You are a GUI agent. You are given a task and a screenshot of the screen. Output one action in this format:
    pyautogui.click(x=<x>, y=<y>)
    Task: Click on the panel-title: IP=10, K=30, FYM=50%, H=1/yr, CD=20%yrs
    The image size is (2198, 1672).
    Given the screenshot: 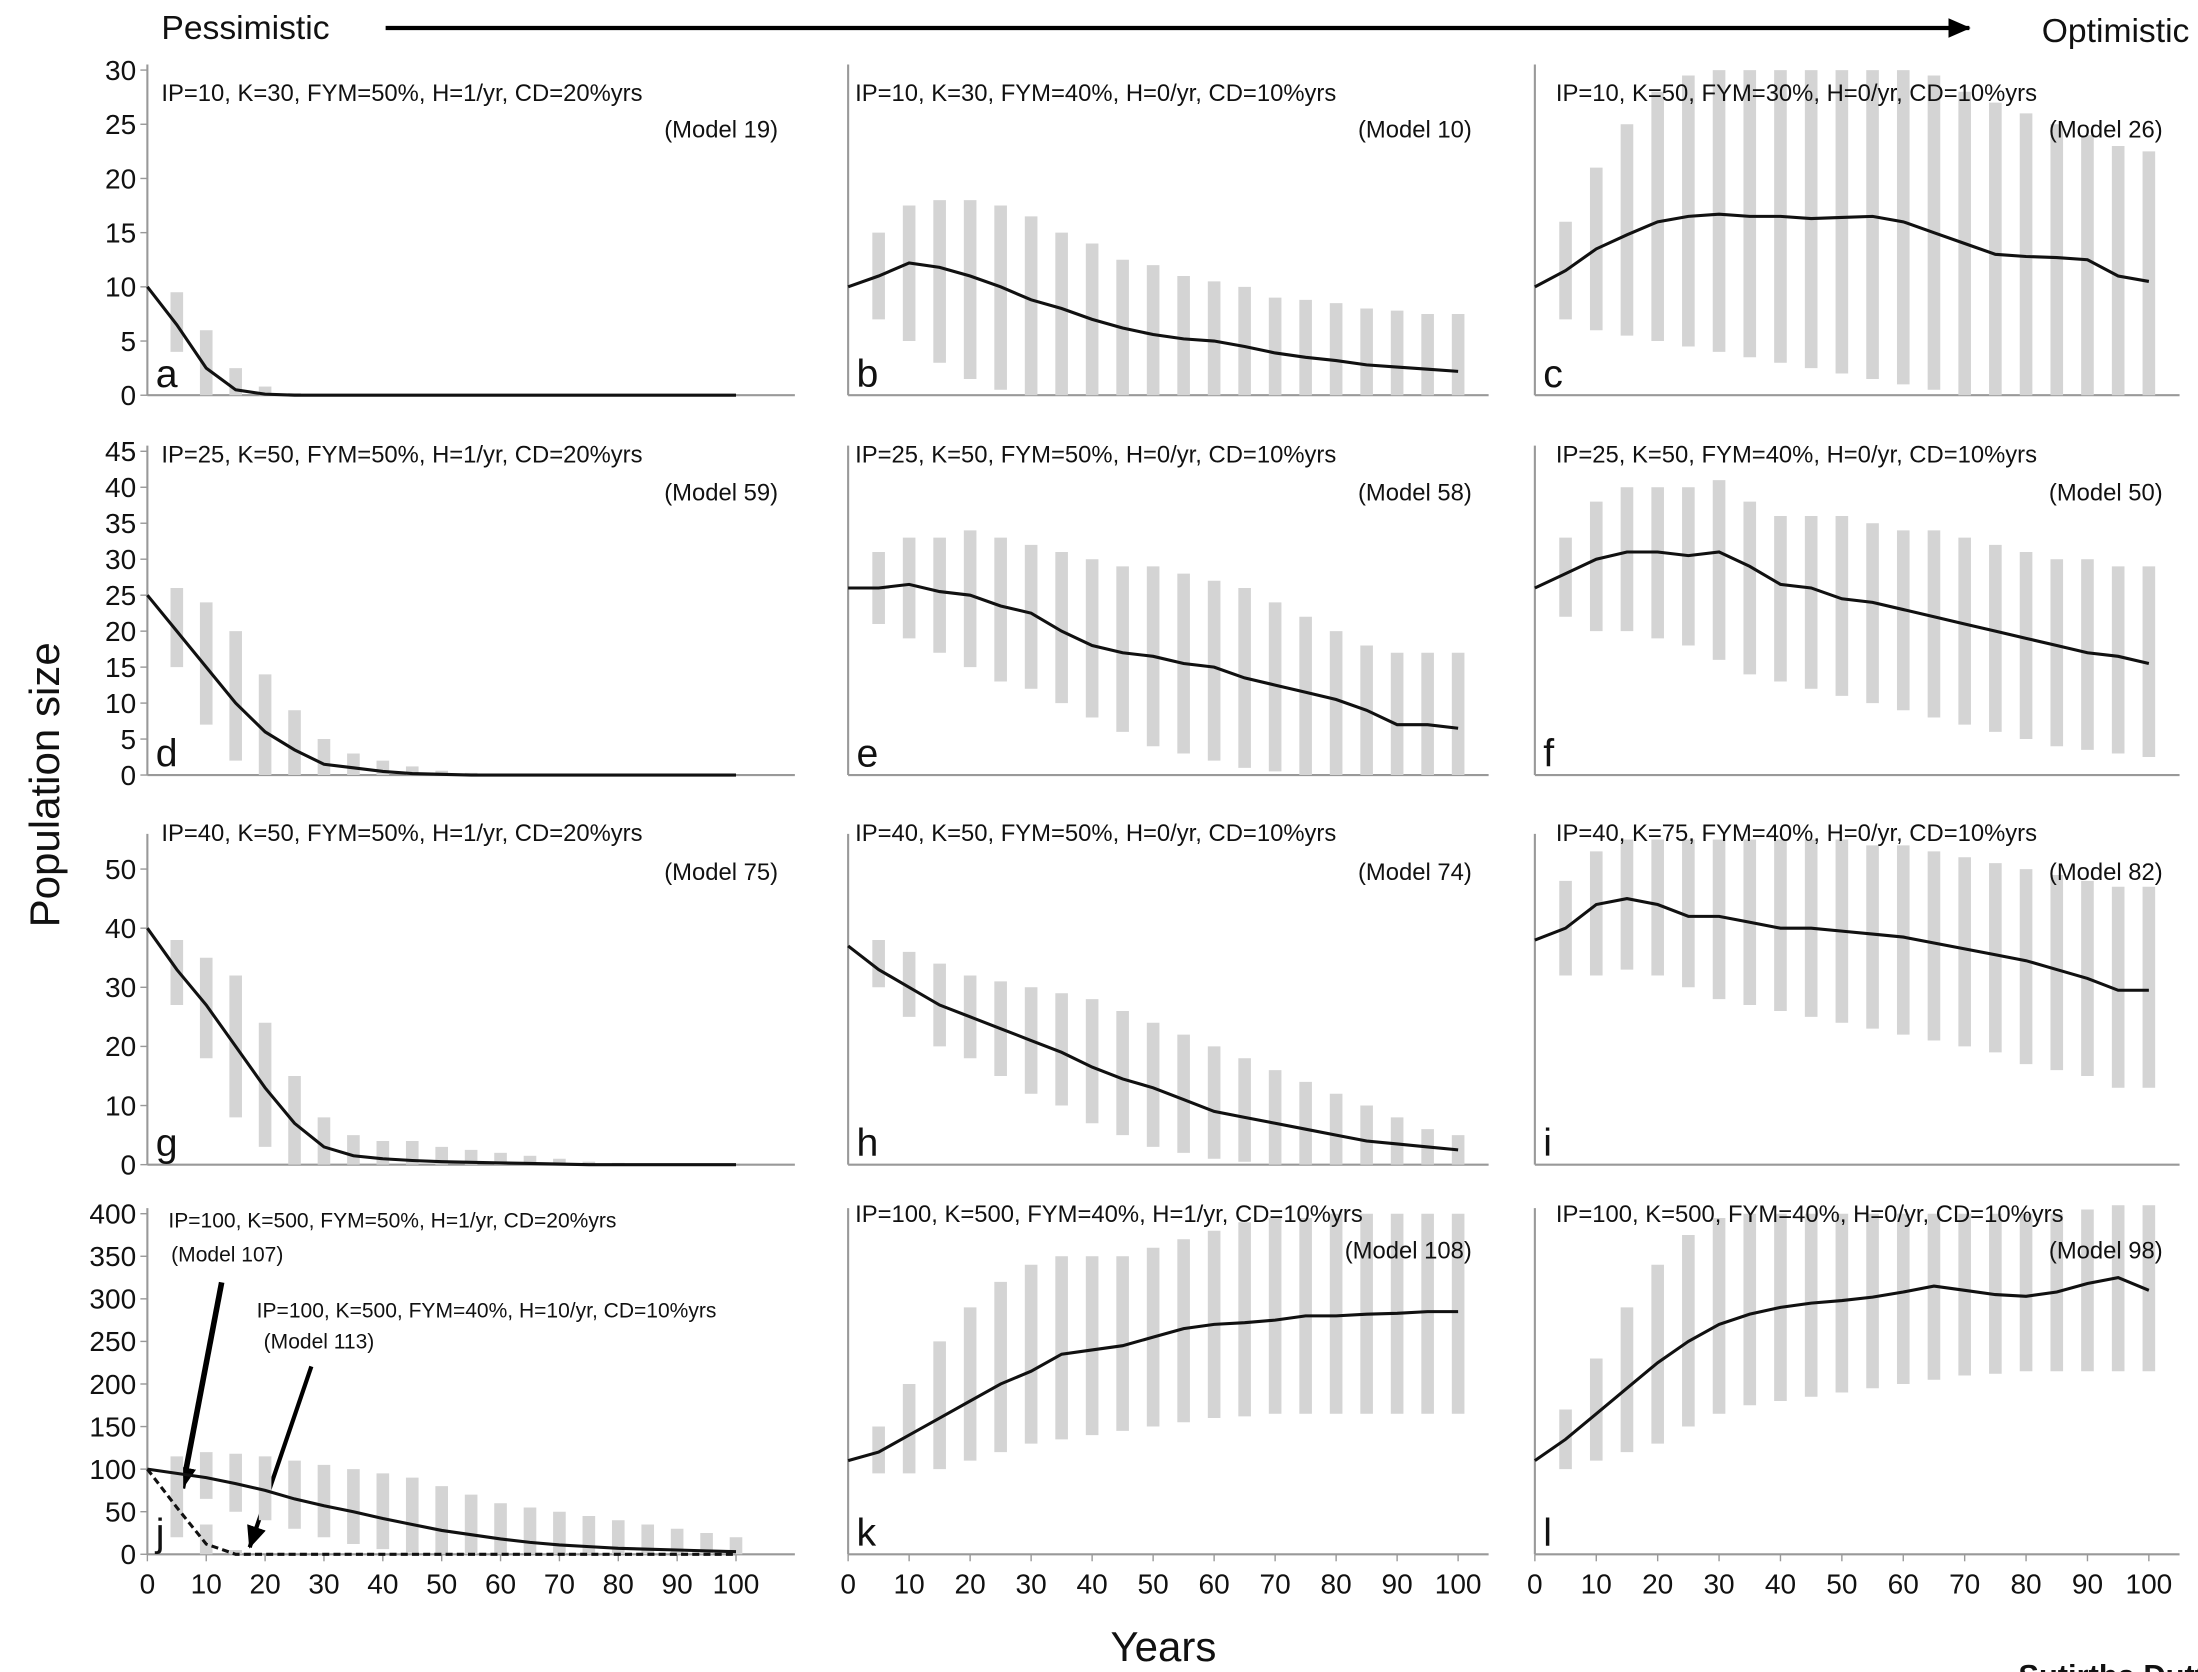 What is the action you would take?
    pyautogui.click(x=401, y=93)
    